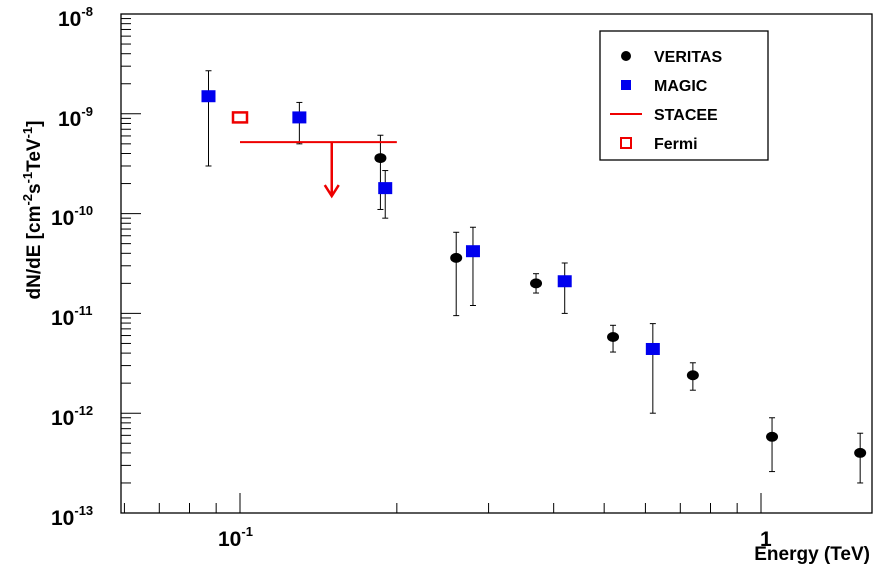  What do you see at coordinates (32, 210) in the screenshot?
I see `y-axis-title: dN/dE [cm-2s-1TeV-1]` at bounding box center [32, 210].